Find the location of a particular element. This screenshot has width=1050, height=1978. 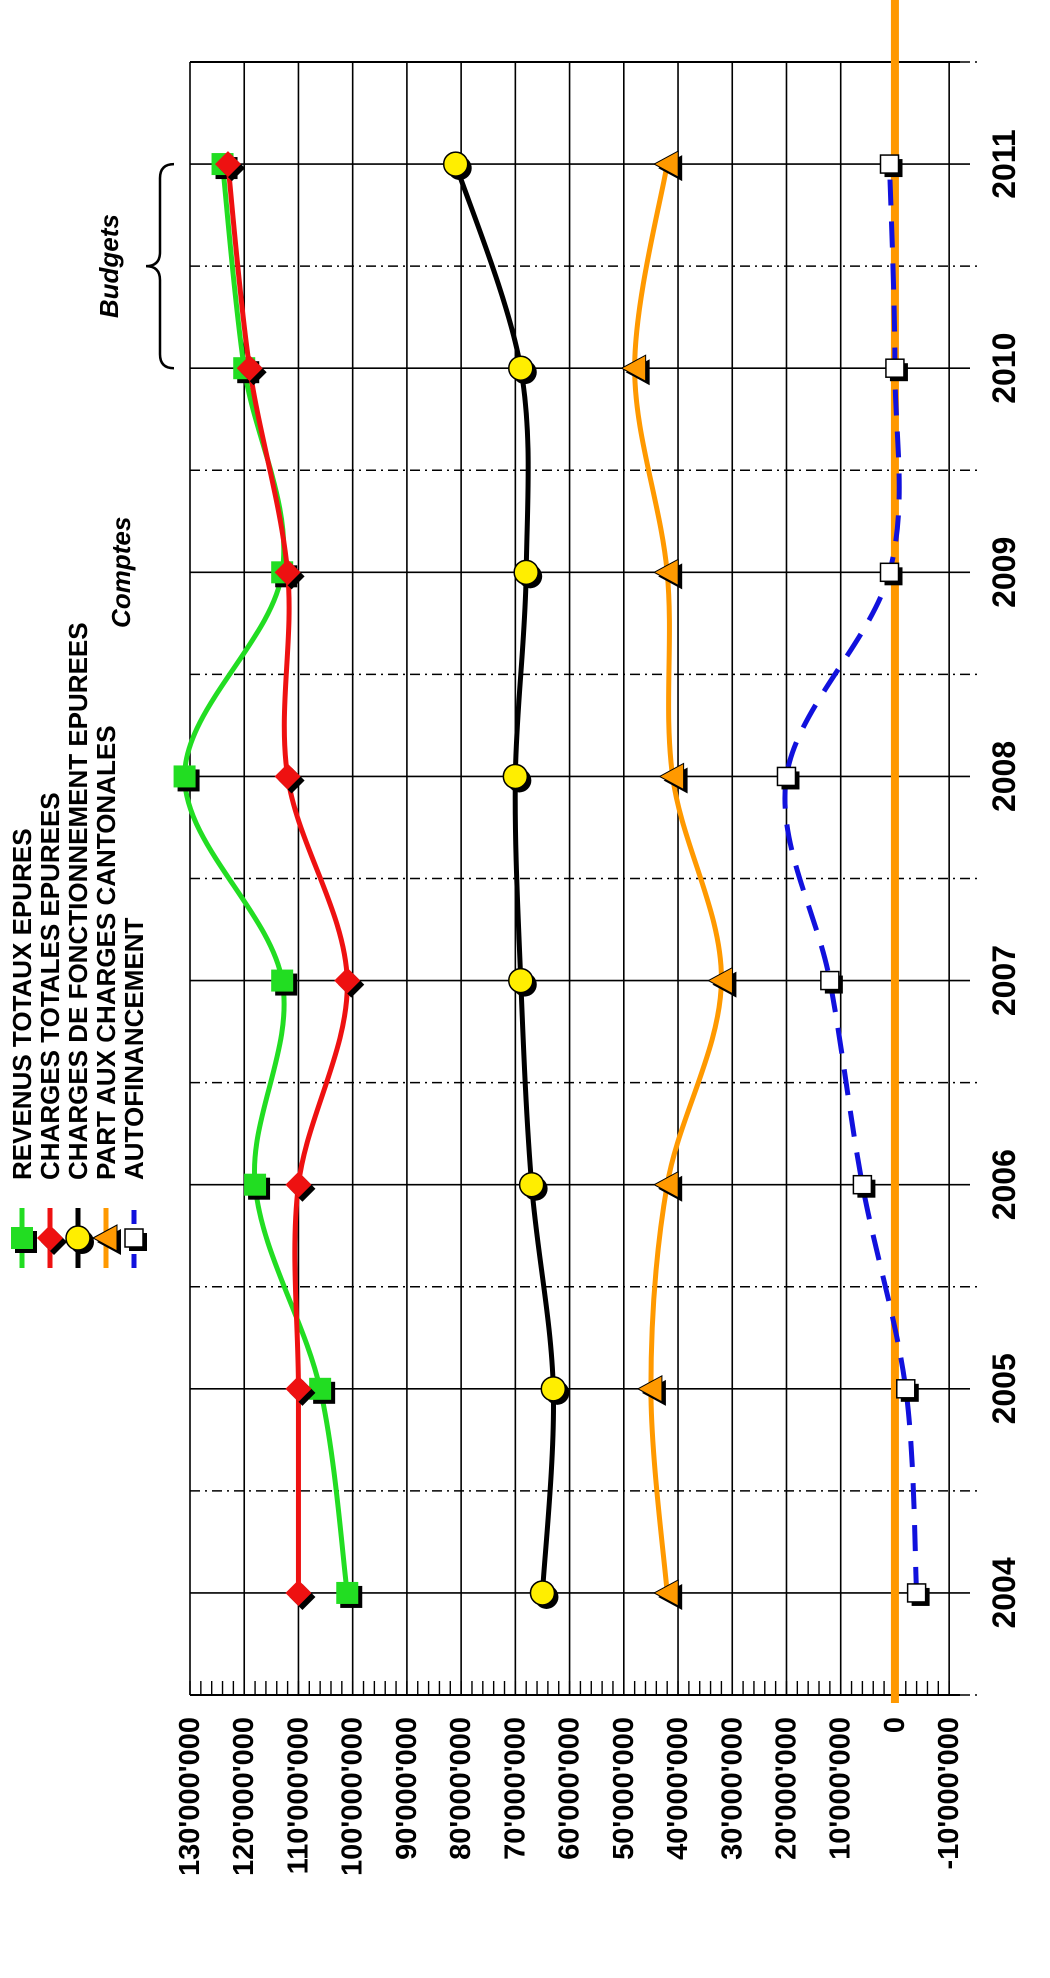

value-tick-label: 60'000'000 is located at coordinates (570, 1788).